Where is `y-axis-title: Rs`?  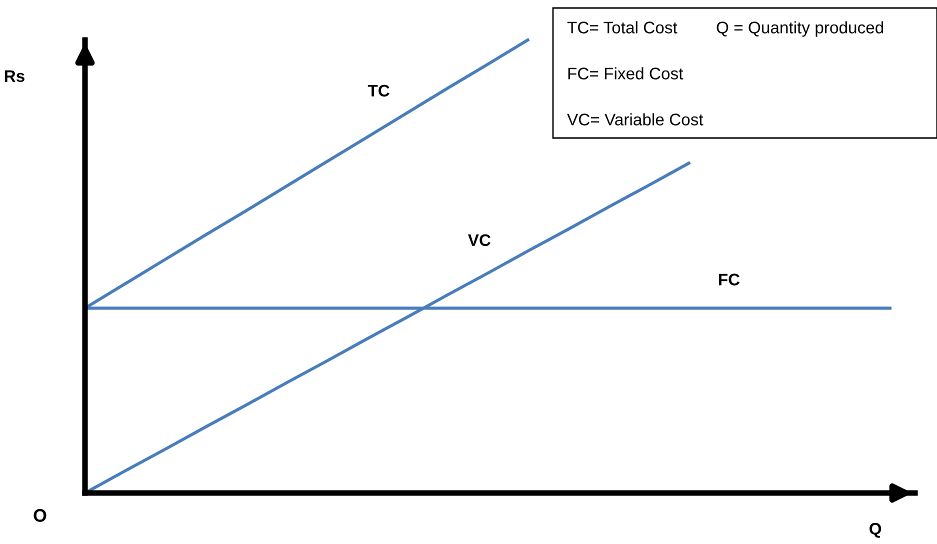 y-axis-title: Rs is located at coordinates (14, 76).